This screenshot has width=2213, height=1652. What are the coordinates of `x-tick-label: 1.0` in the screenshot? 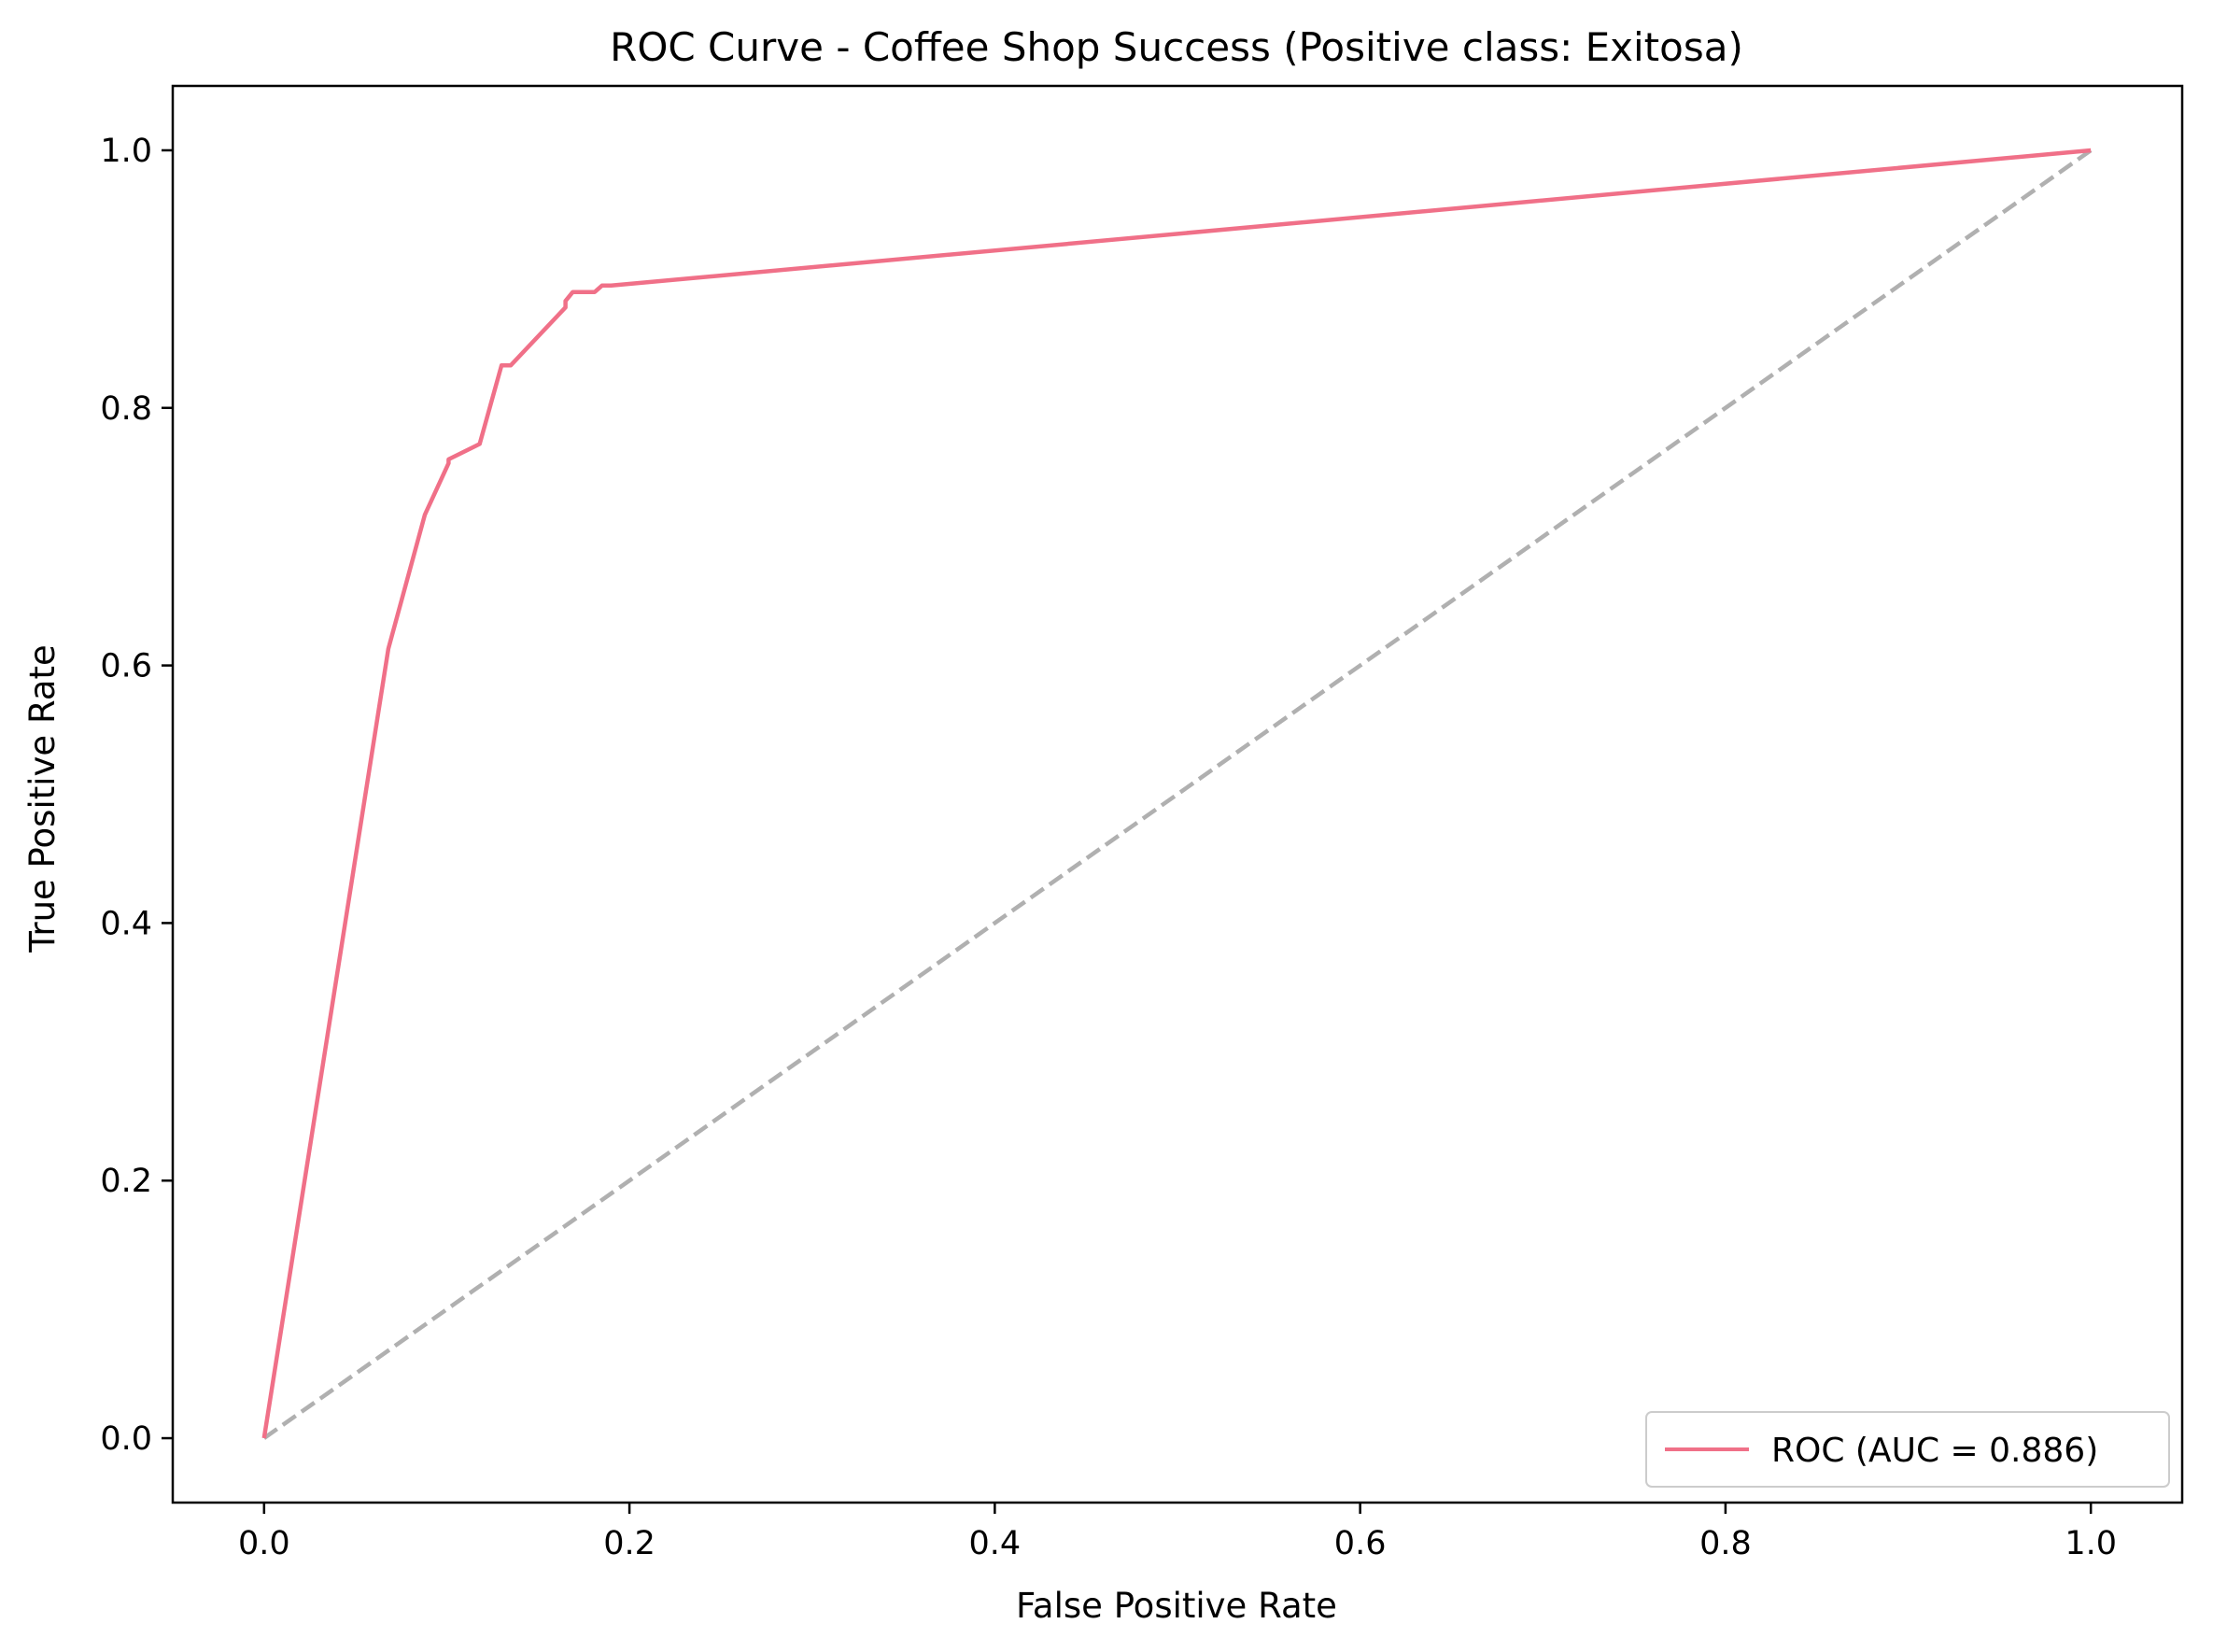 It's located at (2091, 1543).